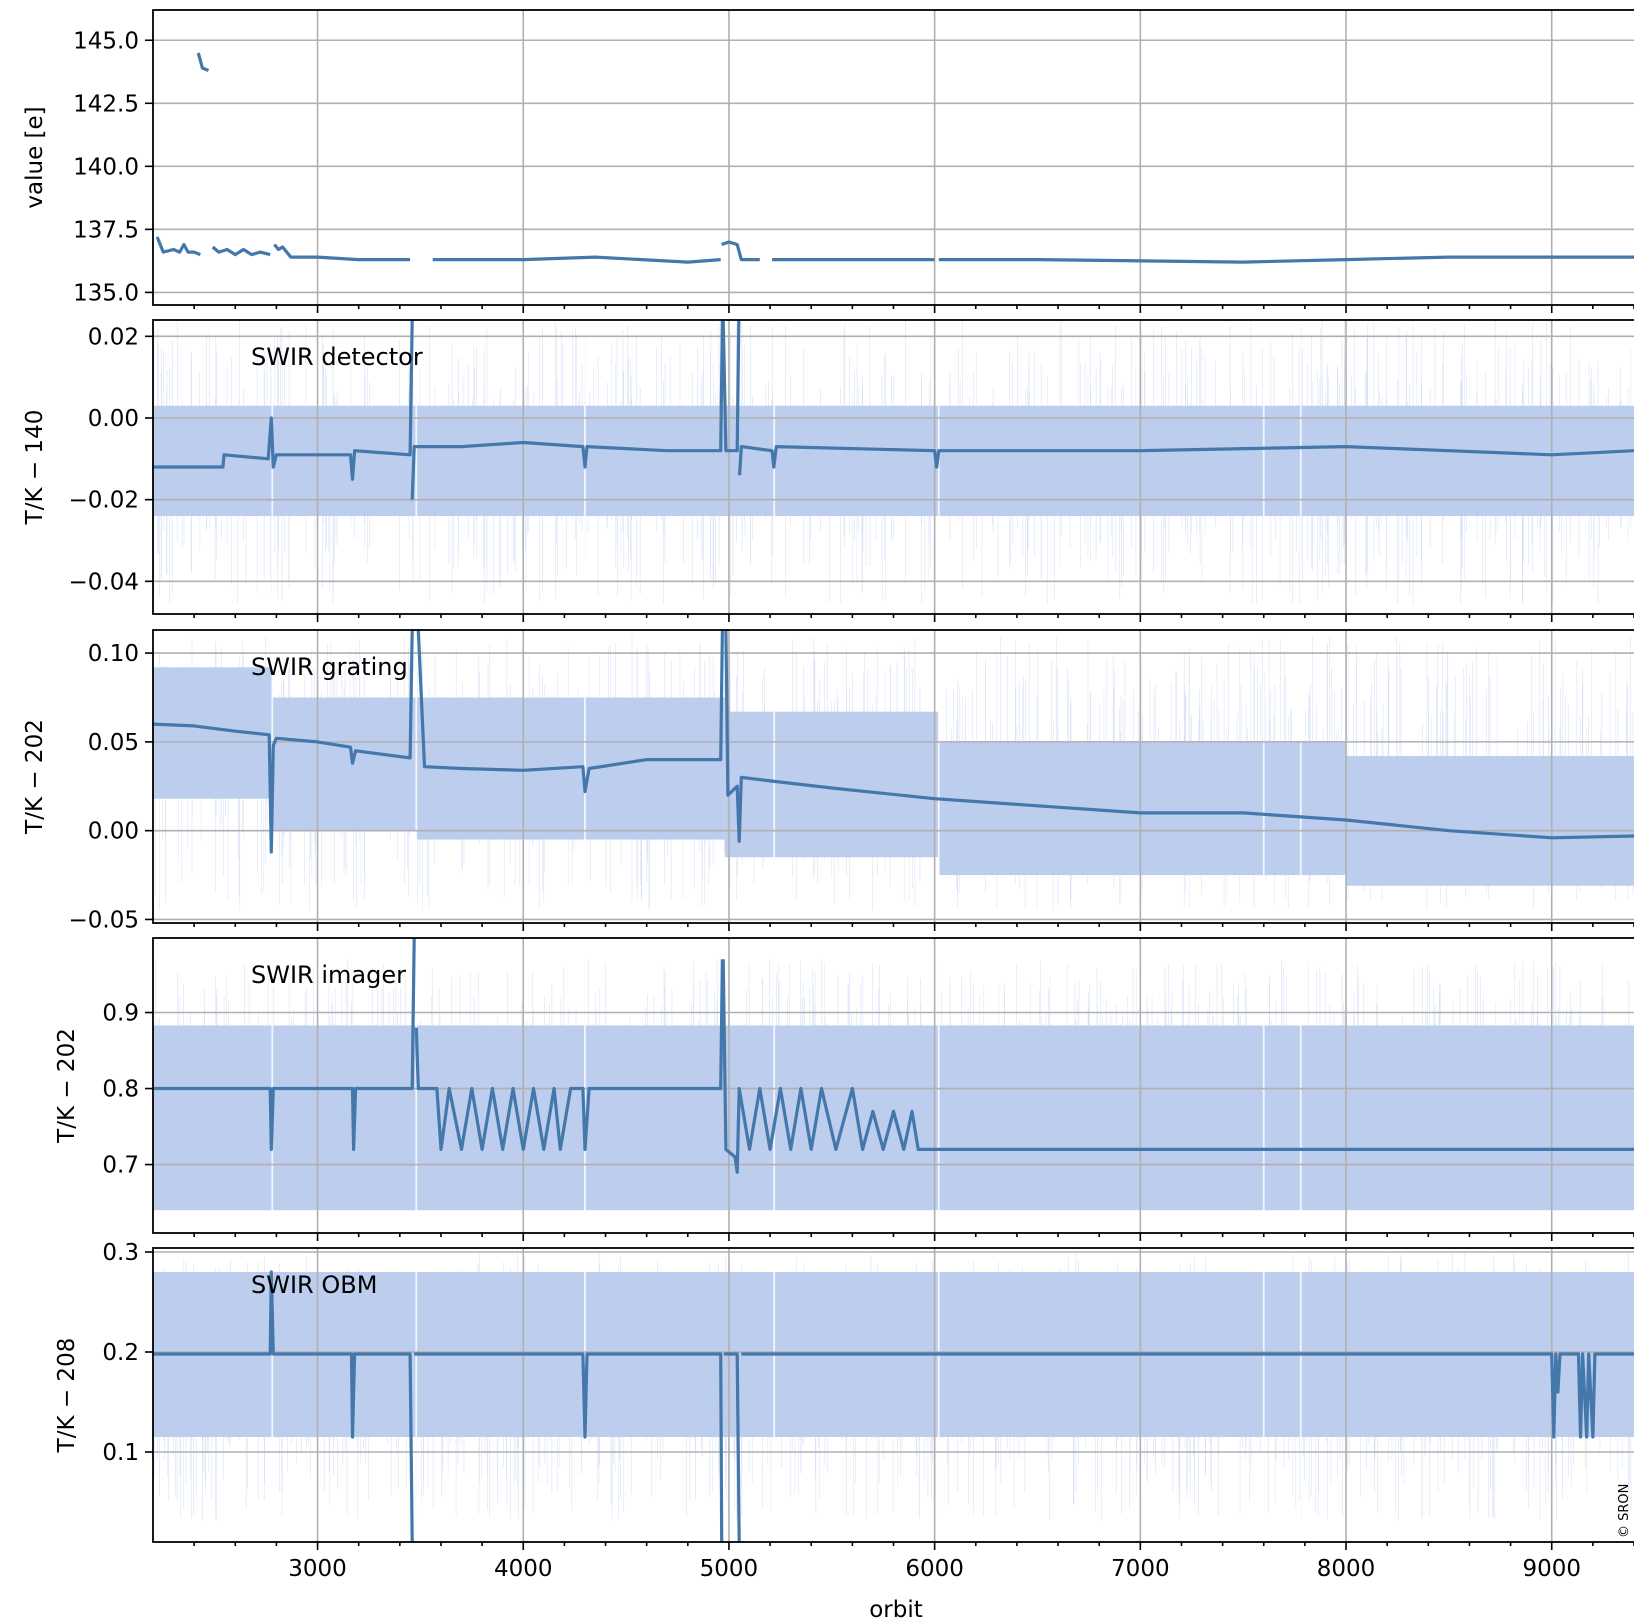 The width and height of the screenshot is (1634, 1622). Describe the element at coordinates (35, 468) in the screenshot. I see `y-axis-label: T/K − 140` at that location.